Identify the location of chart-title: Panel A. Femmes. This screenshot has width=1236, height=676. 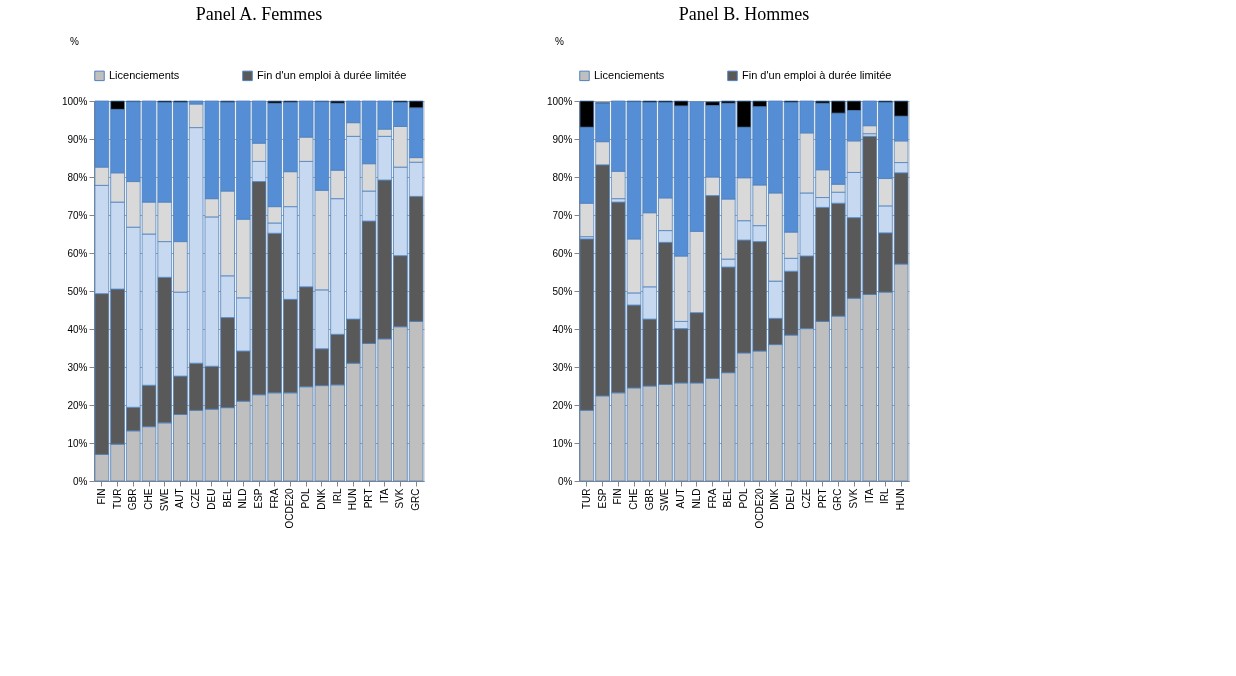
(259, 14).